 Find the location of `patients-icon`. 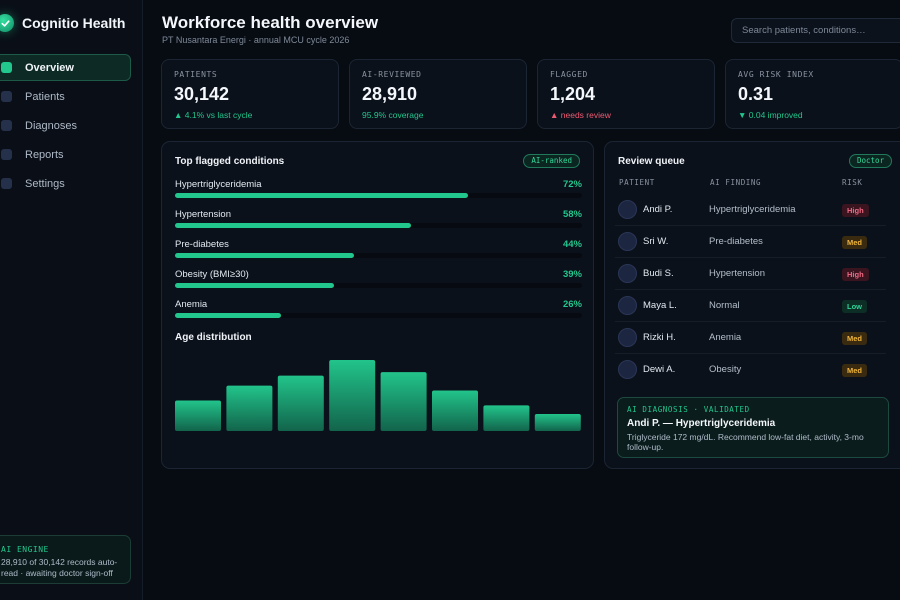

patients-icon is located at coordinates (6, 96).